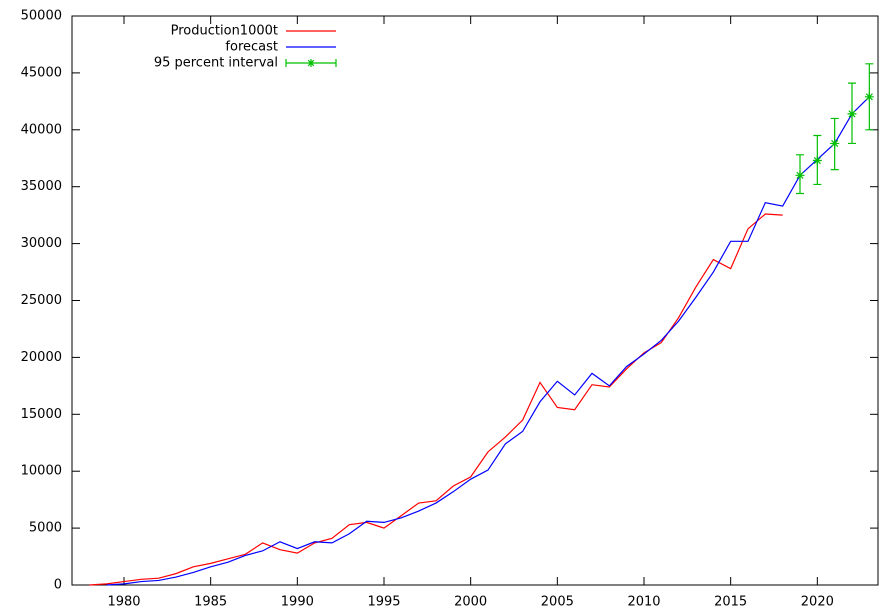  Describe the element at coordinates (41, 300) in the screenshot. I see `y-tick-label: 25000` at that location.